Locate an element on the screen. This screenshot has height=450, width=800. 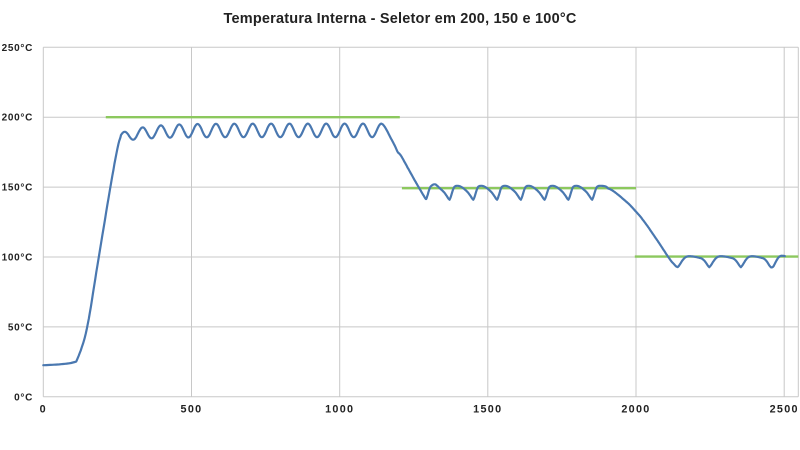
svg-text: 500 is located at coordinates (192, 409).